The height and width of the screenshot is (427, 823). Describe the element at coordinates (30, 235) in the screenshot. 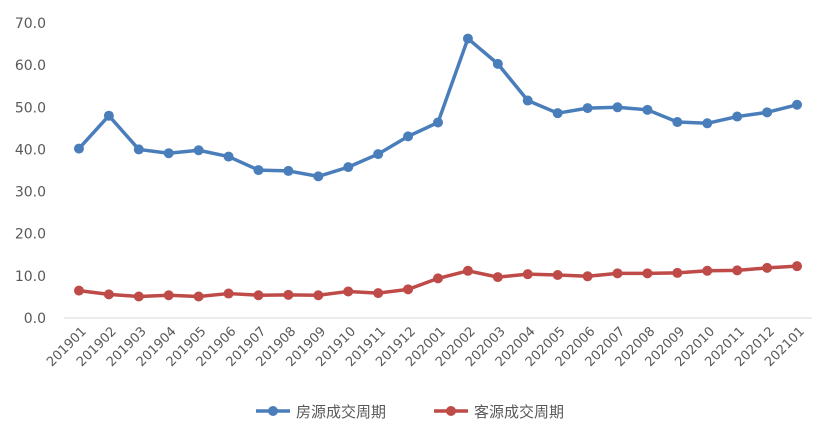

I see `y-tick-label: 20.0` at that location.